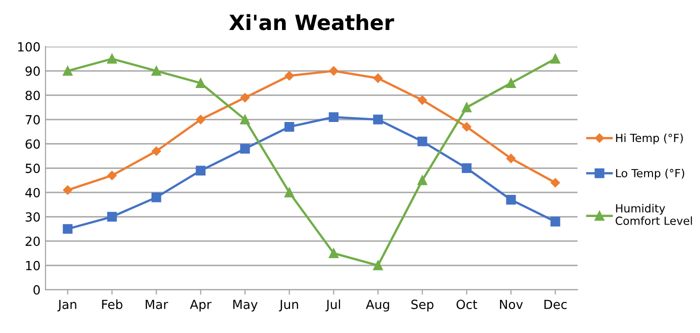  I want to click on x-tick-label: Mar, so click(157, 305).